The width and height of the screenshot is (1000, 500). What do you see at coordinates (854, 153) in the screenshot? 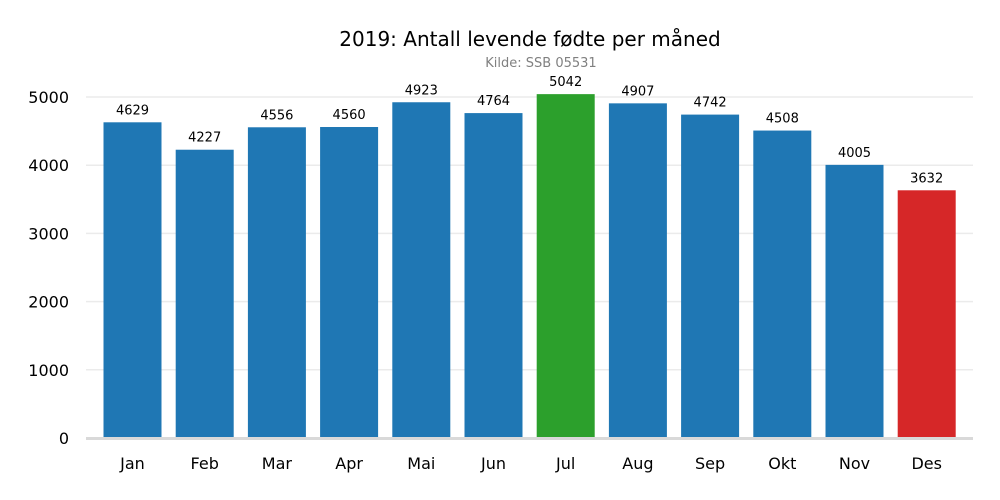
I see `data-label: 4005` at bounding box center [854, 153].